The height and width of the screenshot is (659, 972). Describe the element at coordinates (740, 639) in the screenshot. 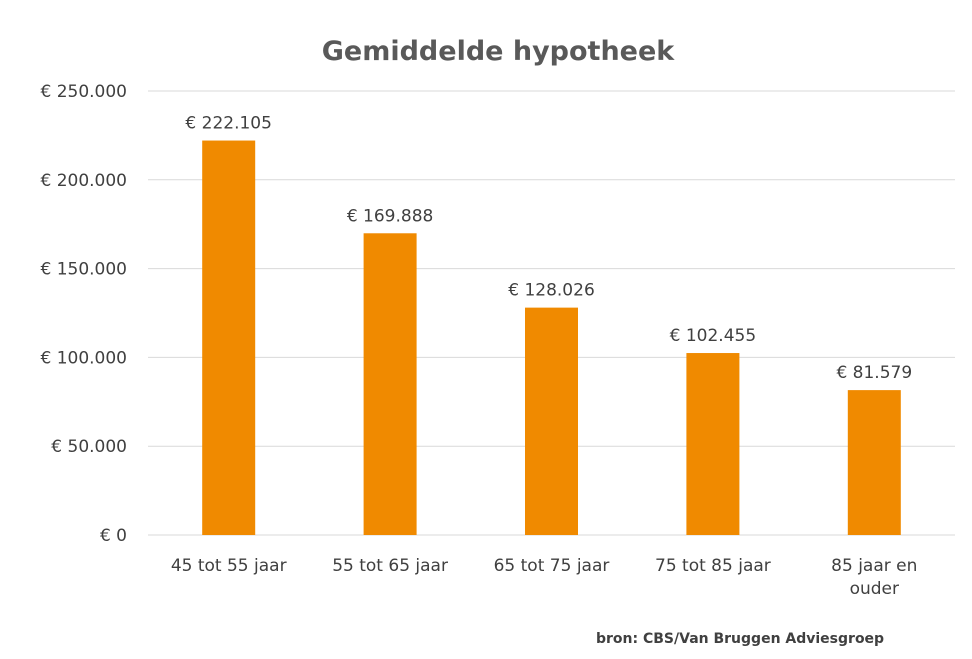

I see `source-note: bron: CBS/Van Bruggen Adviesgroep` at that location.